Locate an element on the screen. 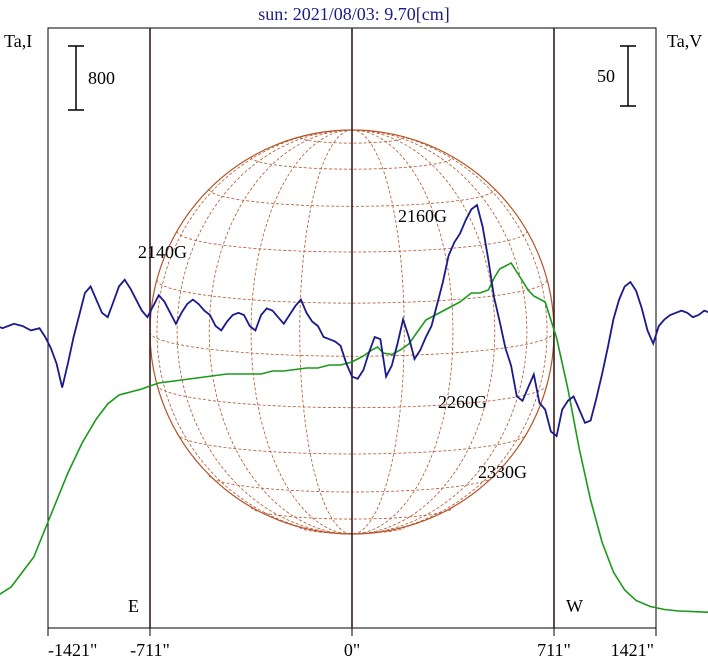 This screenshot has width=708, height=662. x-tick-label: 0" is located at coordinates (352, 650).